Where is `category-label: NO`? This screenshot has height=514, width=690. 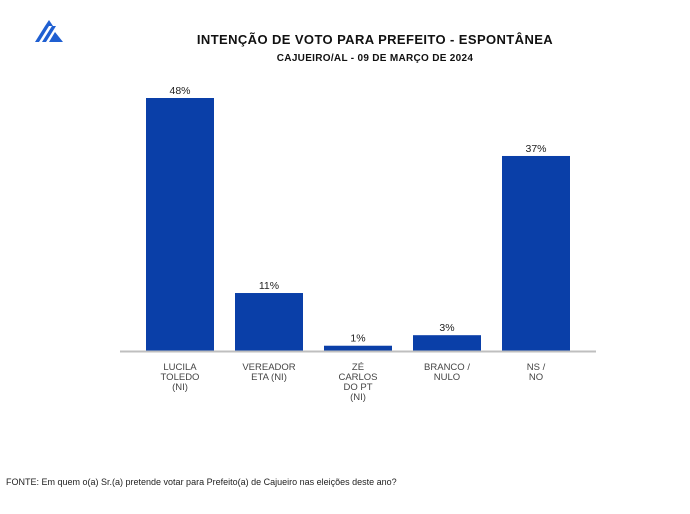 category-label: NO is located at coordinates (536, 377).